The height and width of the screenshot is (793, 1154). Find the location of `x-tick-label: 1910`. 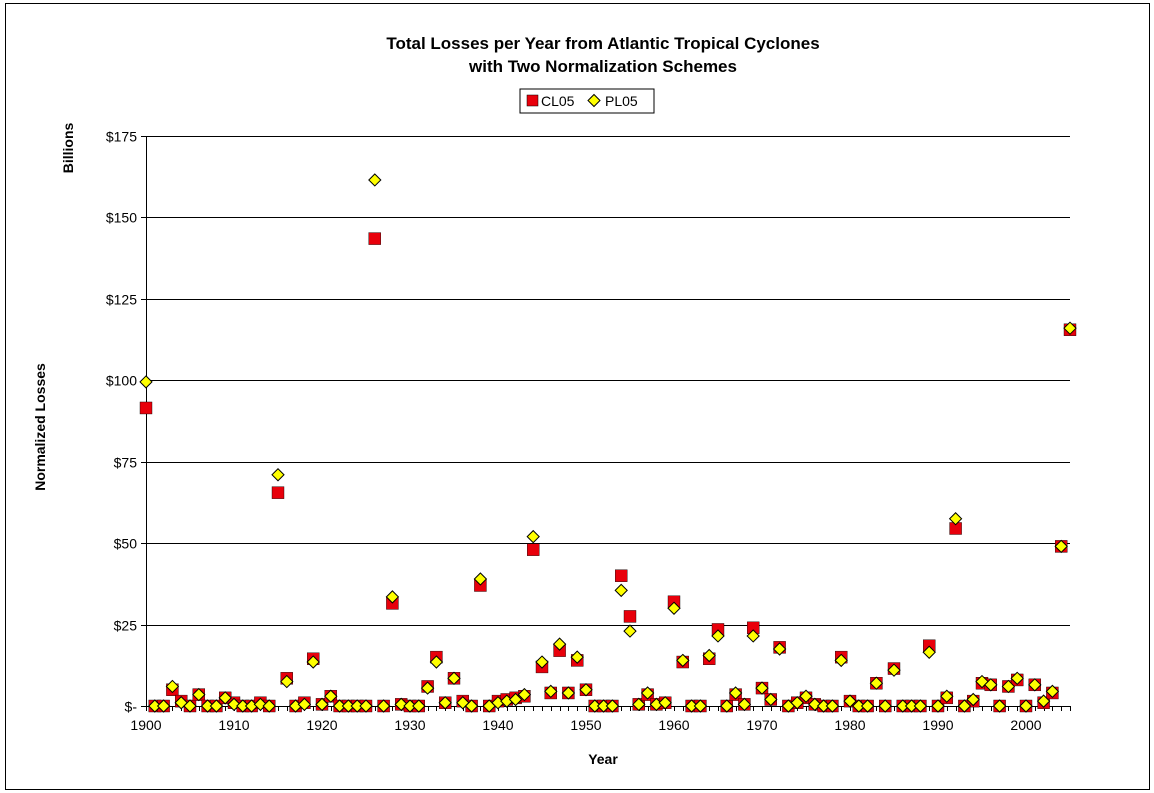

x-tick-label: 1910 is located at coordinates (233, 725).